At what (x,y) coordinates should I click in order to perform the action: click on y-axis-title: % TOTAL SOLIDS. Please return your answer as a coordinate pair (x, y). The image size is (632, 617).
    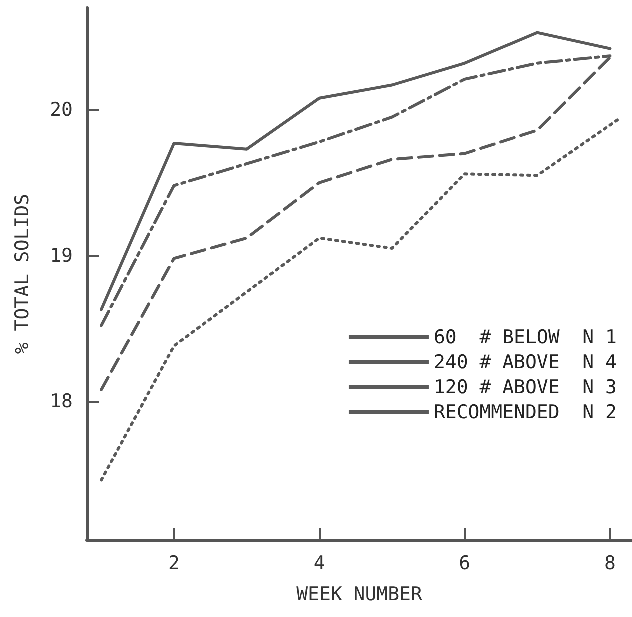
    Looking at the image, I should click on (23, 274).